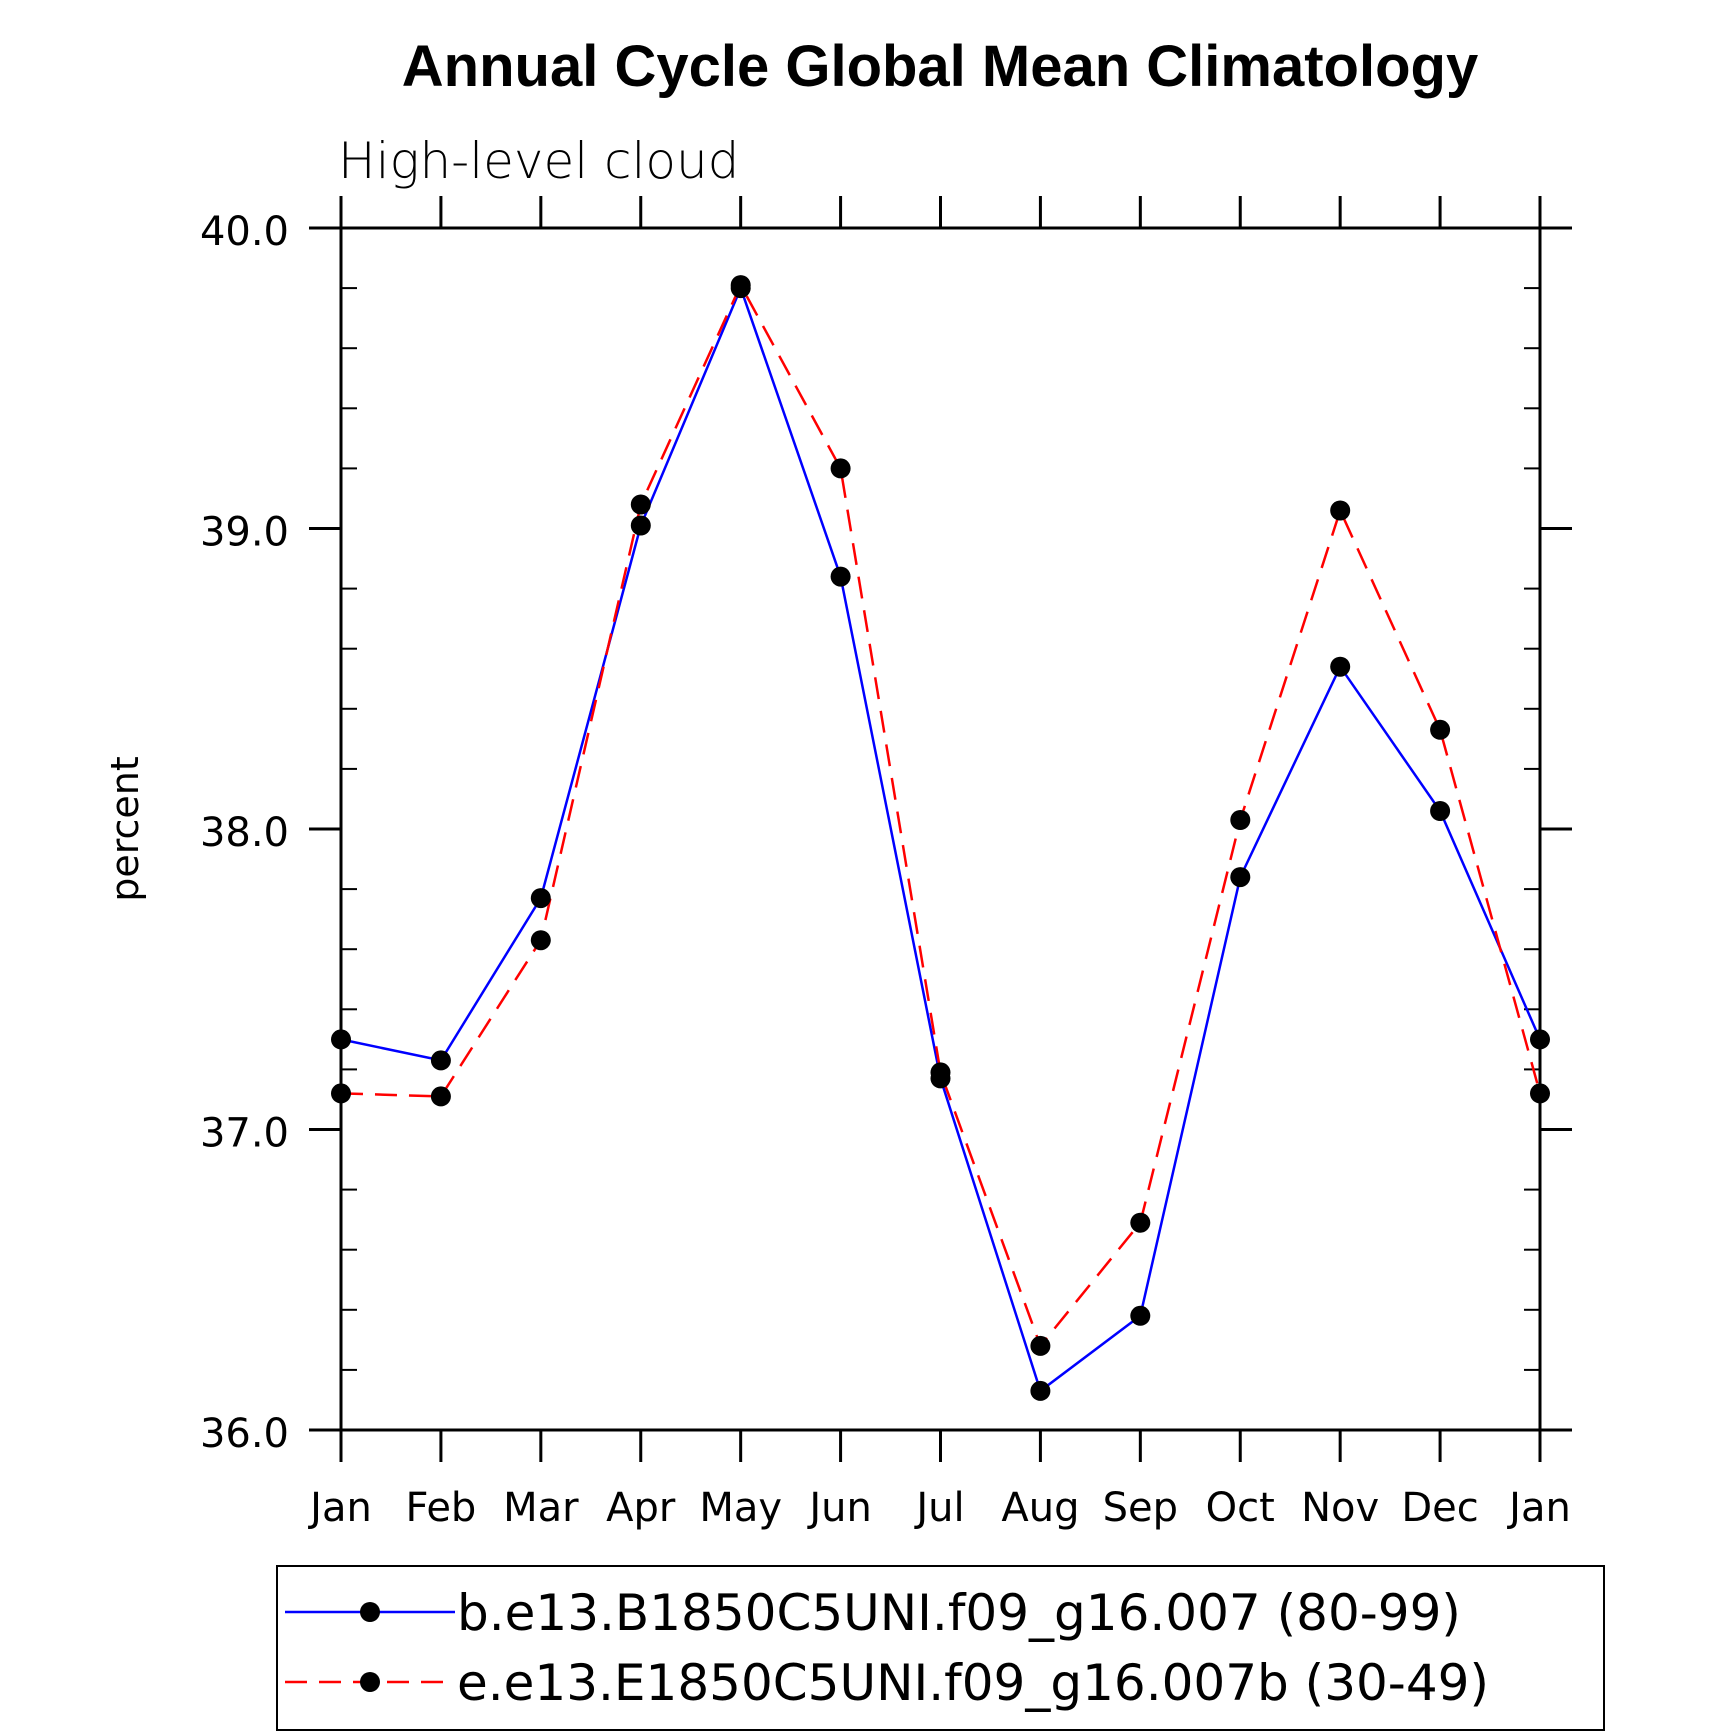 This screenshot has height=1735, width=1710. I want to click on legend-label-2: e.e13.E1850C5UNI.f09_g16.007b (30-49), so click(973, 1683).